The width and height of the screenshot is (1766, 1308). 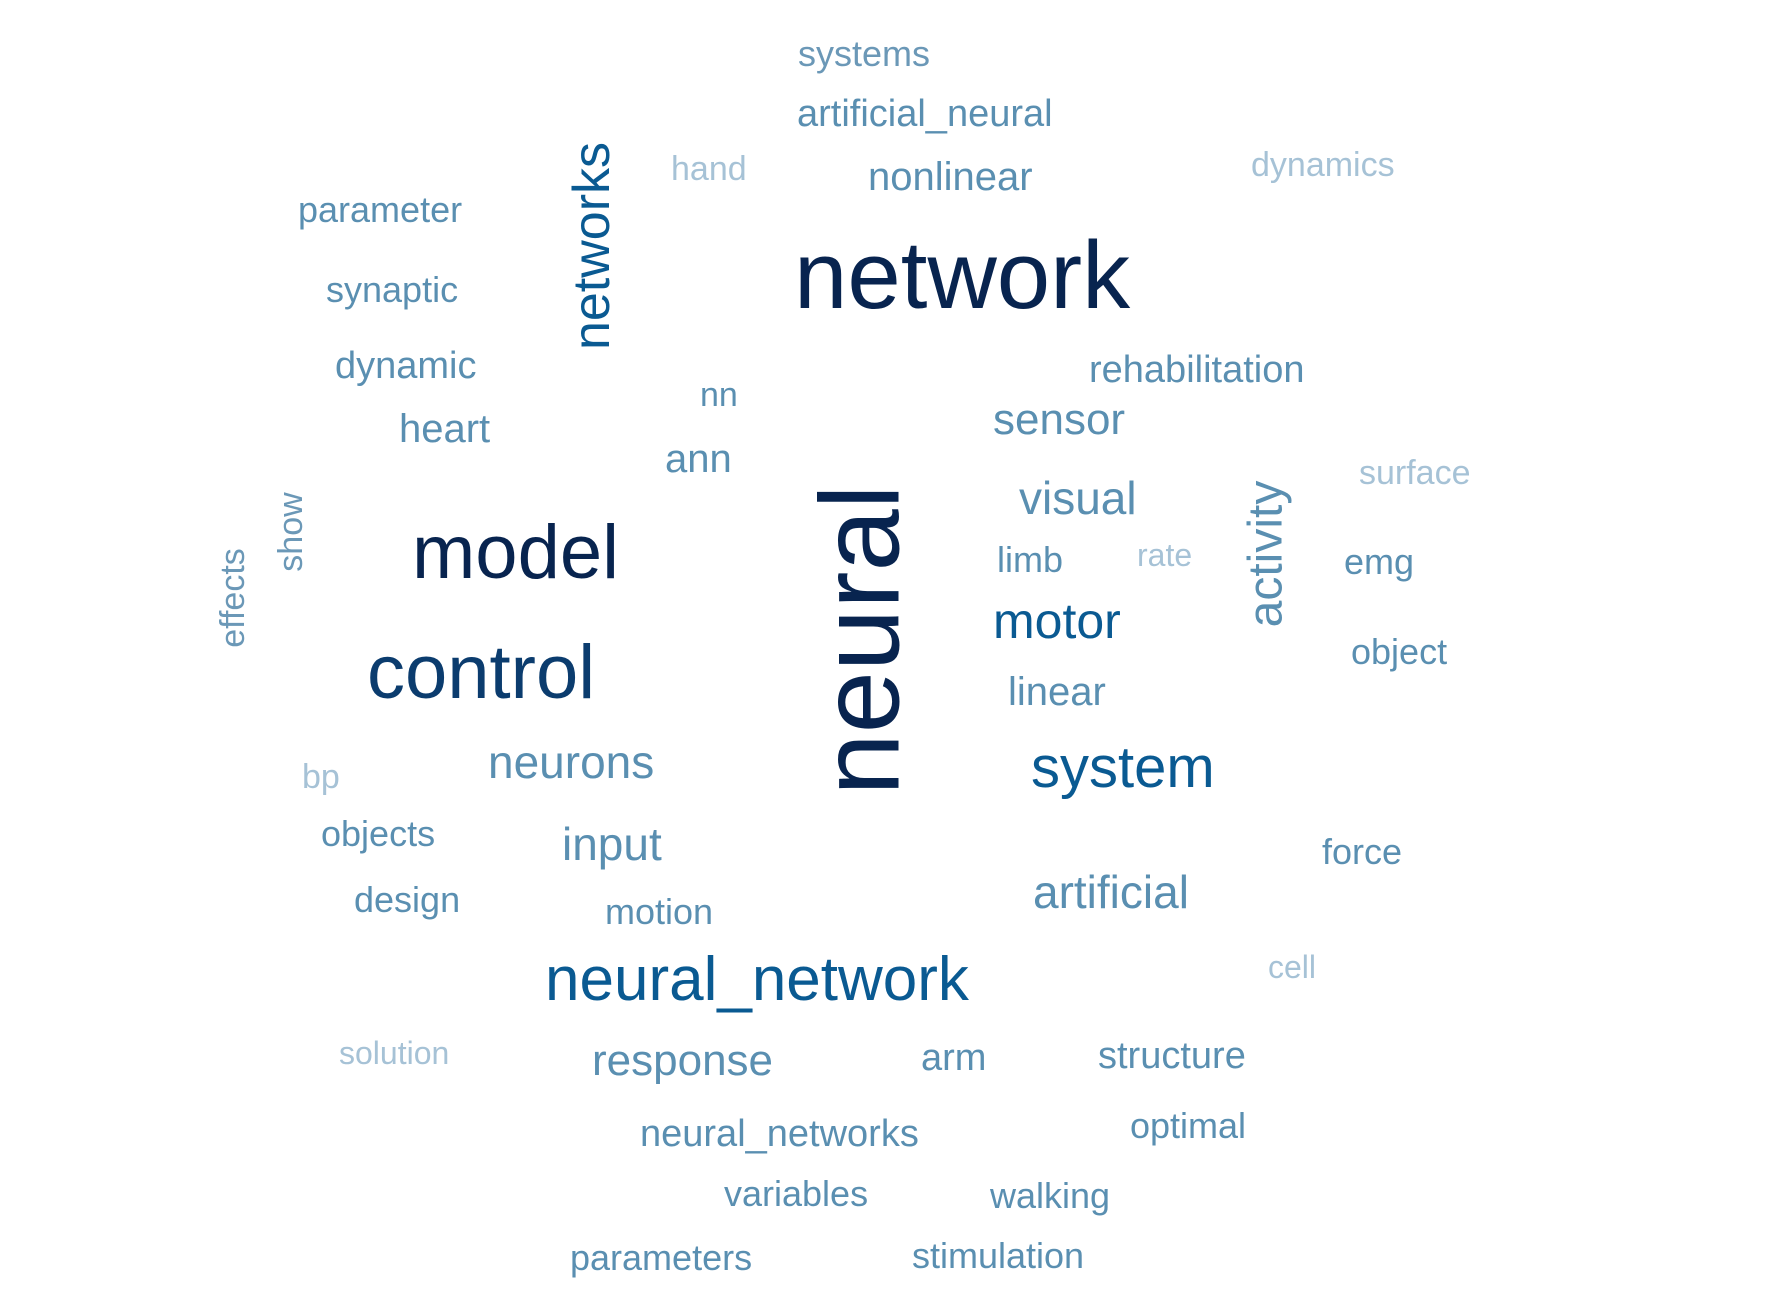 I want to click on word-sensor: sensor, so click(x=1059, y=419).